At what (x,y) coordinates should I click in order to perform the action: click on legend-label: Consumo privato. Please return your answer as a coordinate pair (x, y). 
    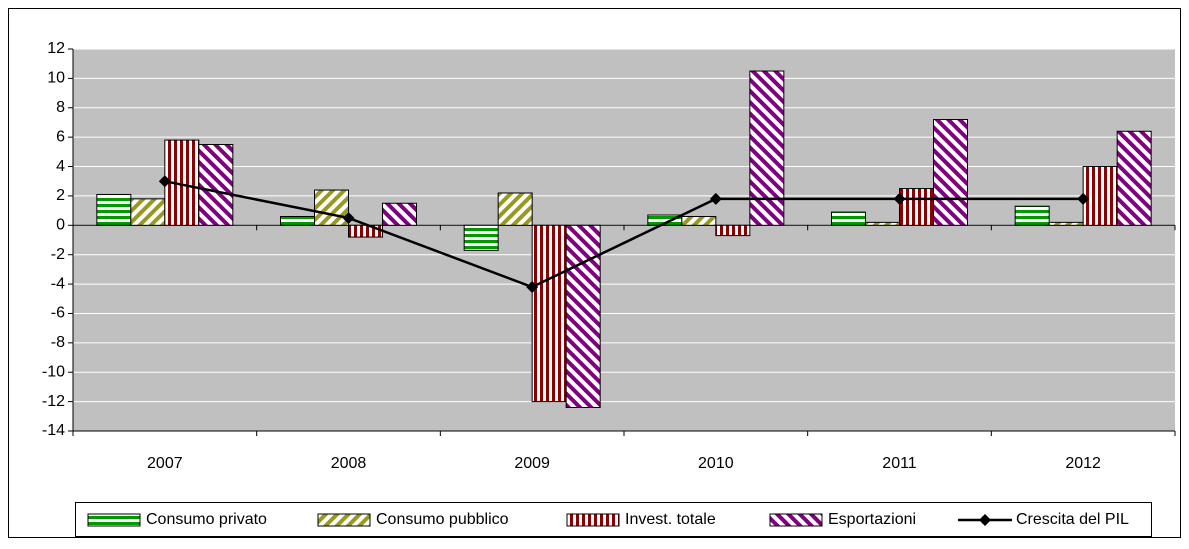
    Looking at the image, I should click on (206, 519).